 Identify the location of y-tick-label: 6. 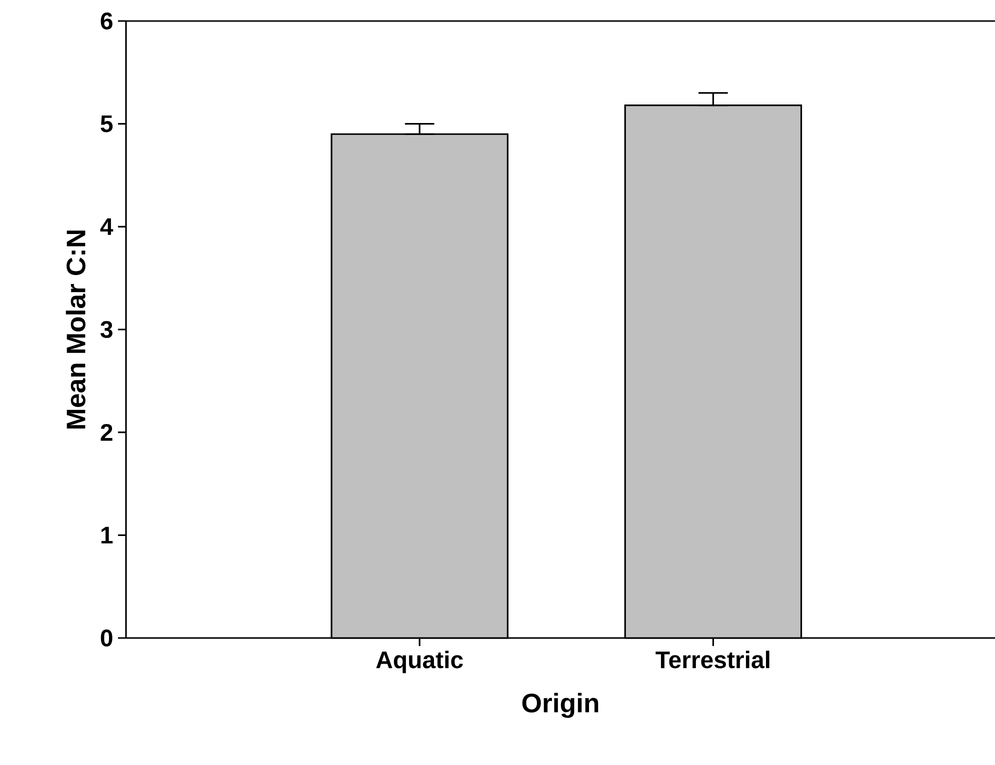
(106, 21).